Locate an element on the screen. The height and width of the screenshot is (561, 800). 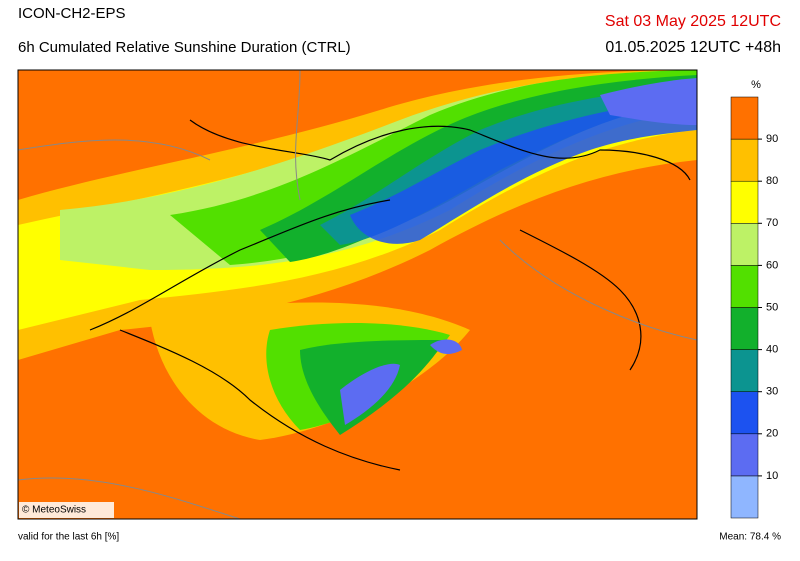
colorbar: % 10 20 30 40 50 60 70 80 90 is located at coordinates (754, 299).